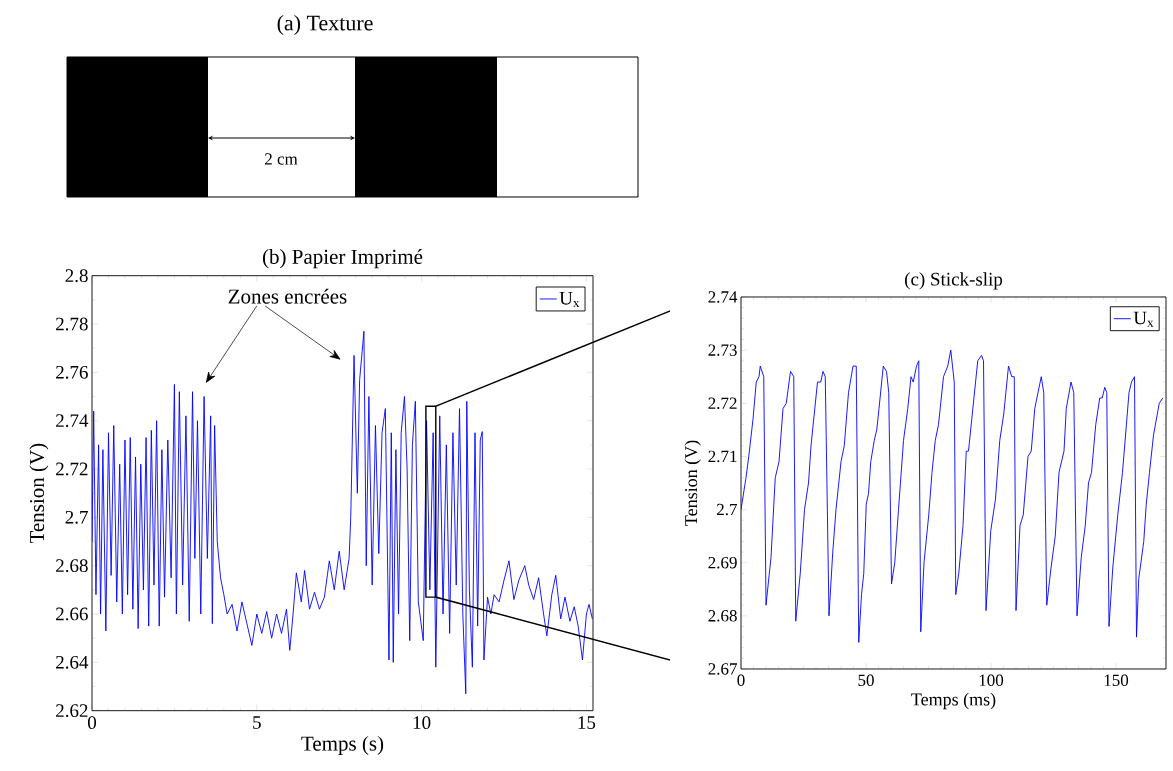 This screenshot has height=771, width=1173. Describe the element at coordinates (422, 723) in the screenshot. I see `x-tick-label: 10` at that location.